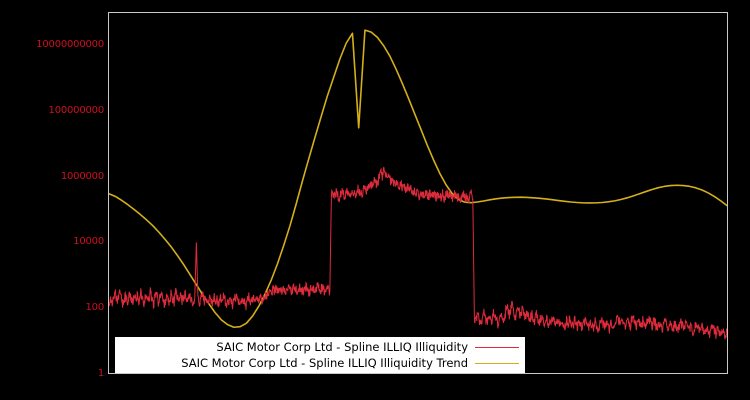  Describe the element at coordinates (76, 110) in the screenshot. I see `y-axis-tick-label: 100000000` at that location.